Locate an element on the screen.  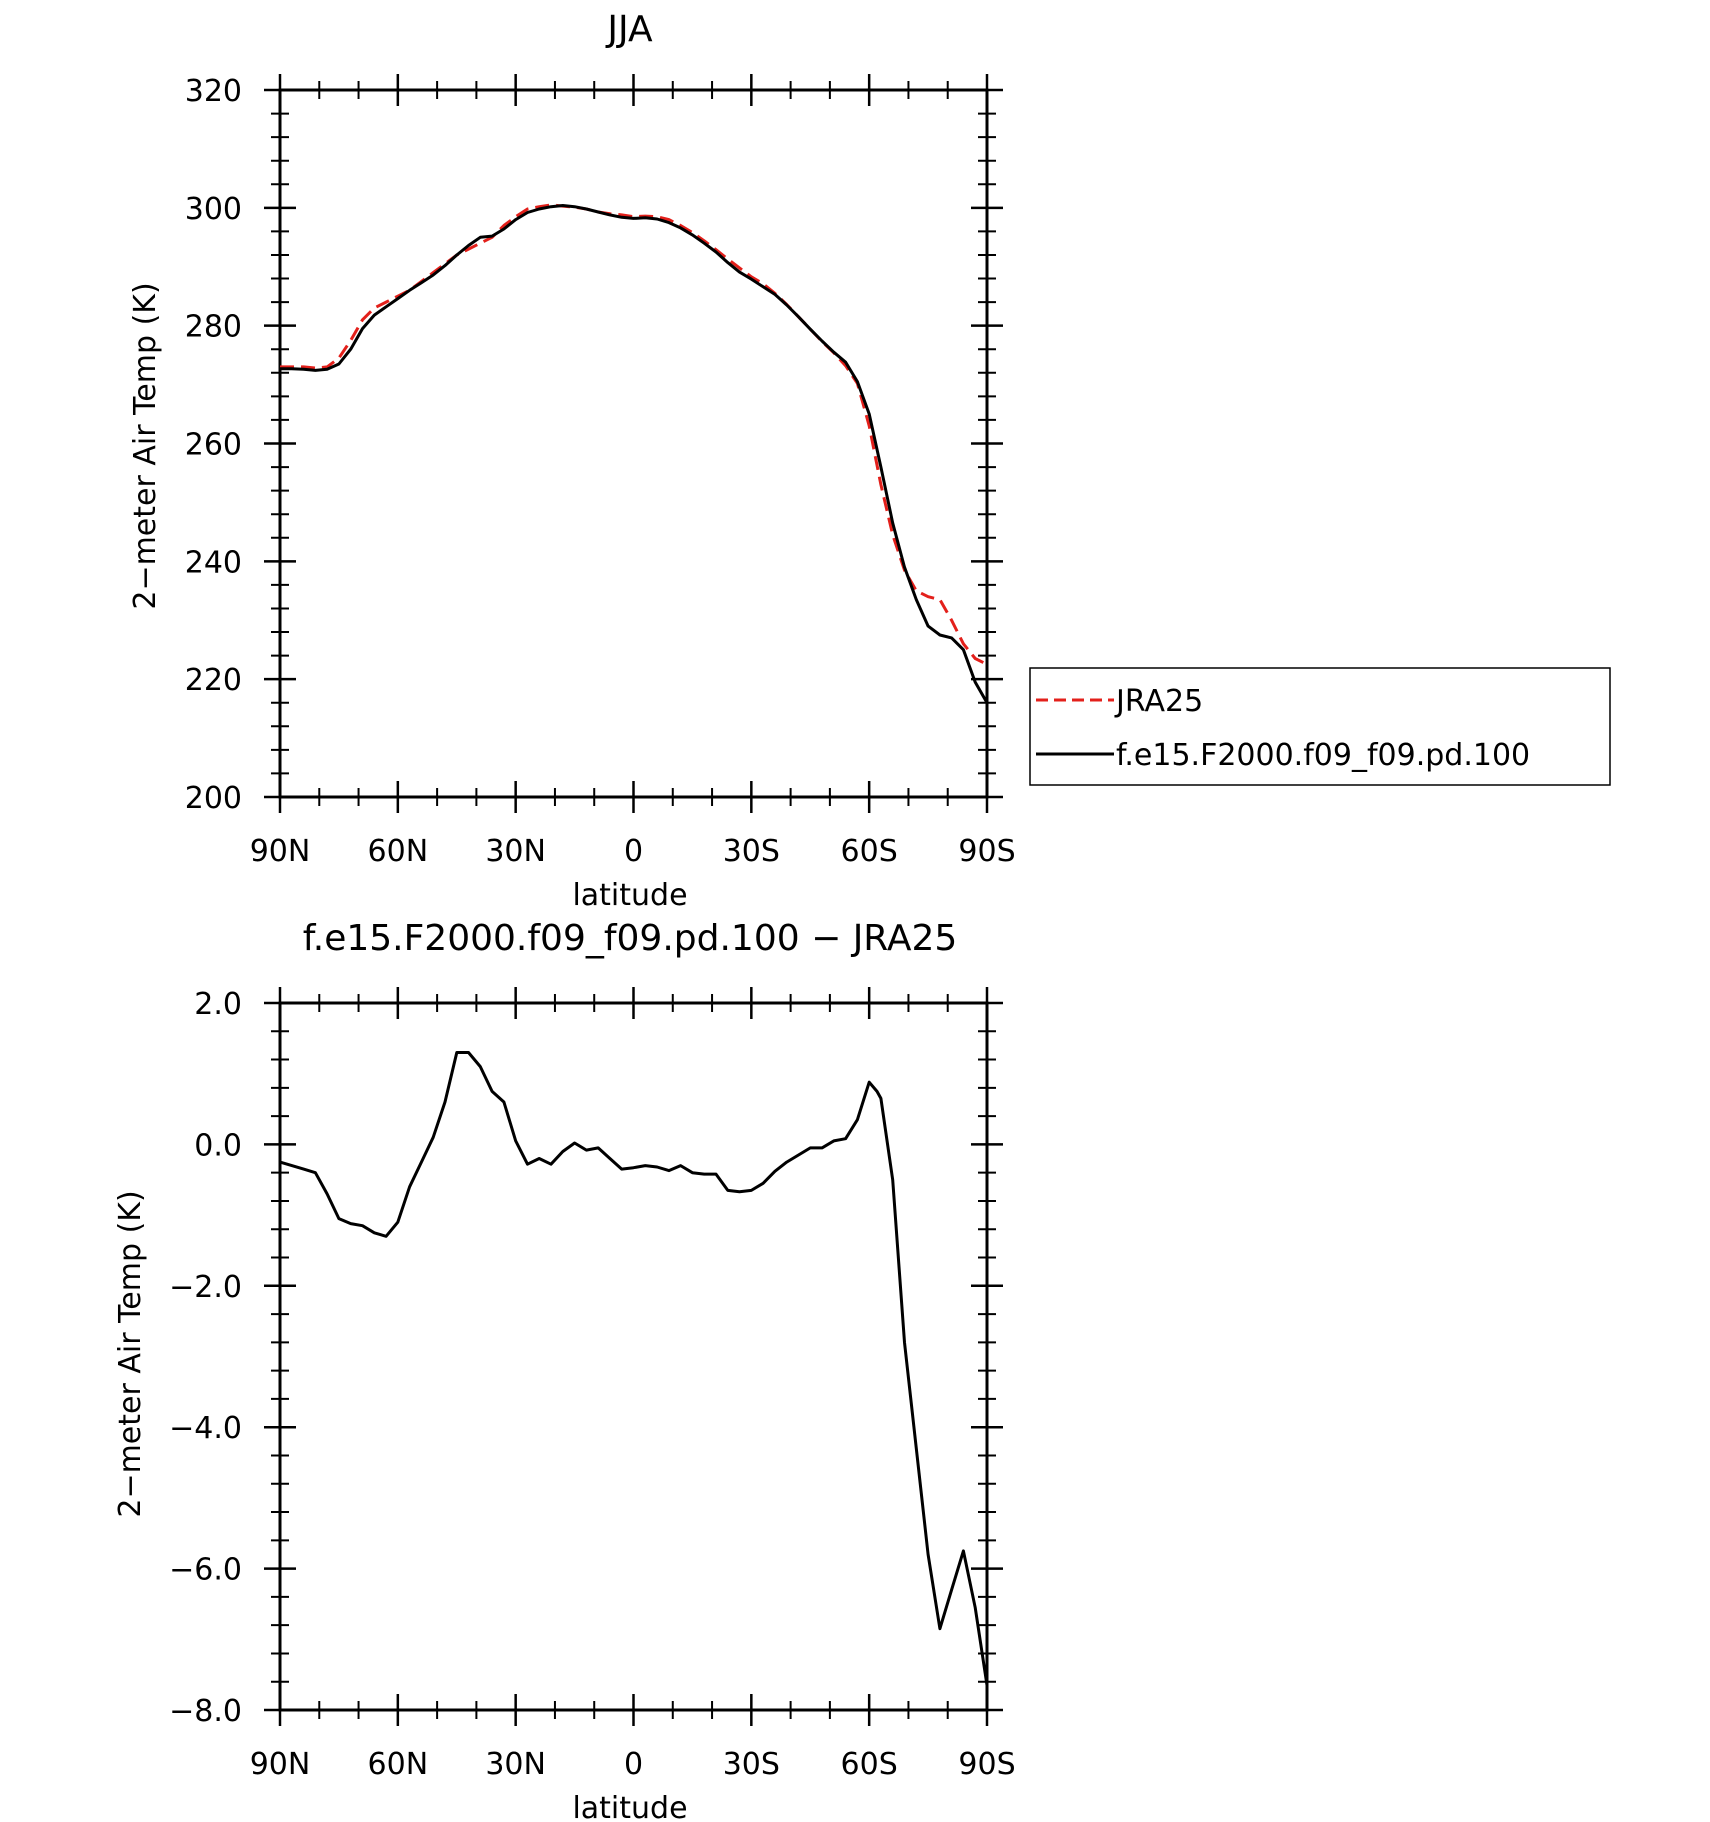
y-tick-label: −2.0 is located at coordinates (205, 1287).